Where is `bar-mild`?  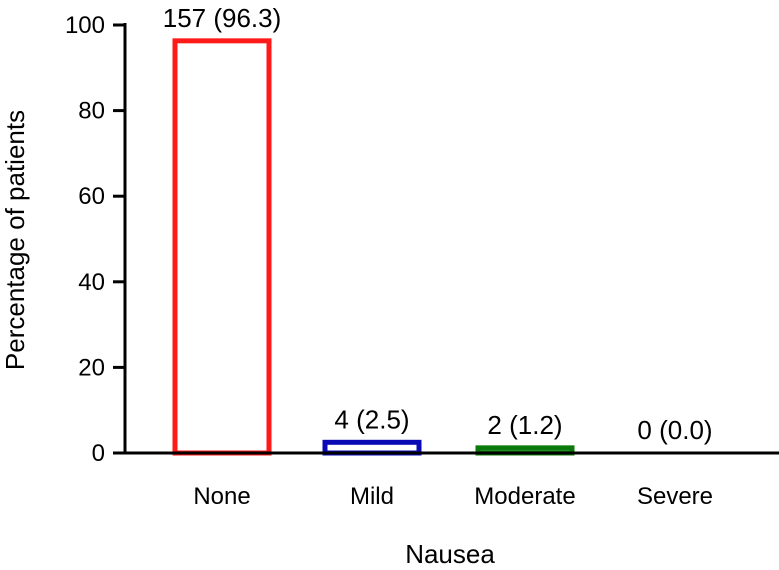 bar-mild is located at coordinates (372, 447).